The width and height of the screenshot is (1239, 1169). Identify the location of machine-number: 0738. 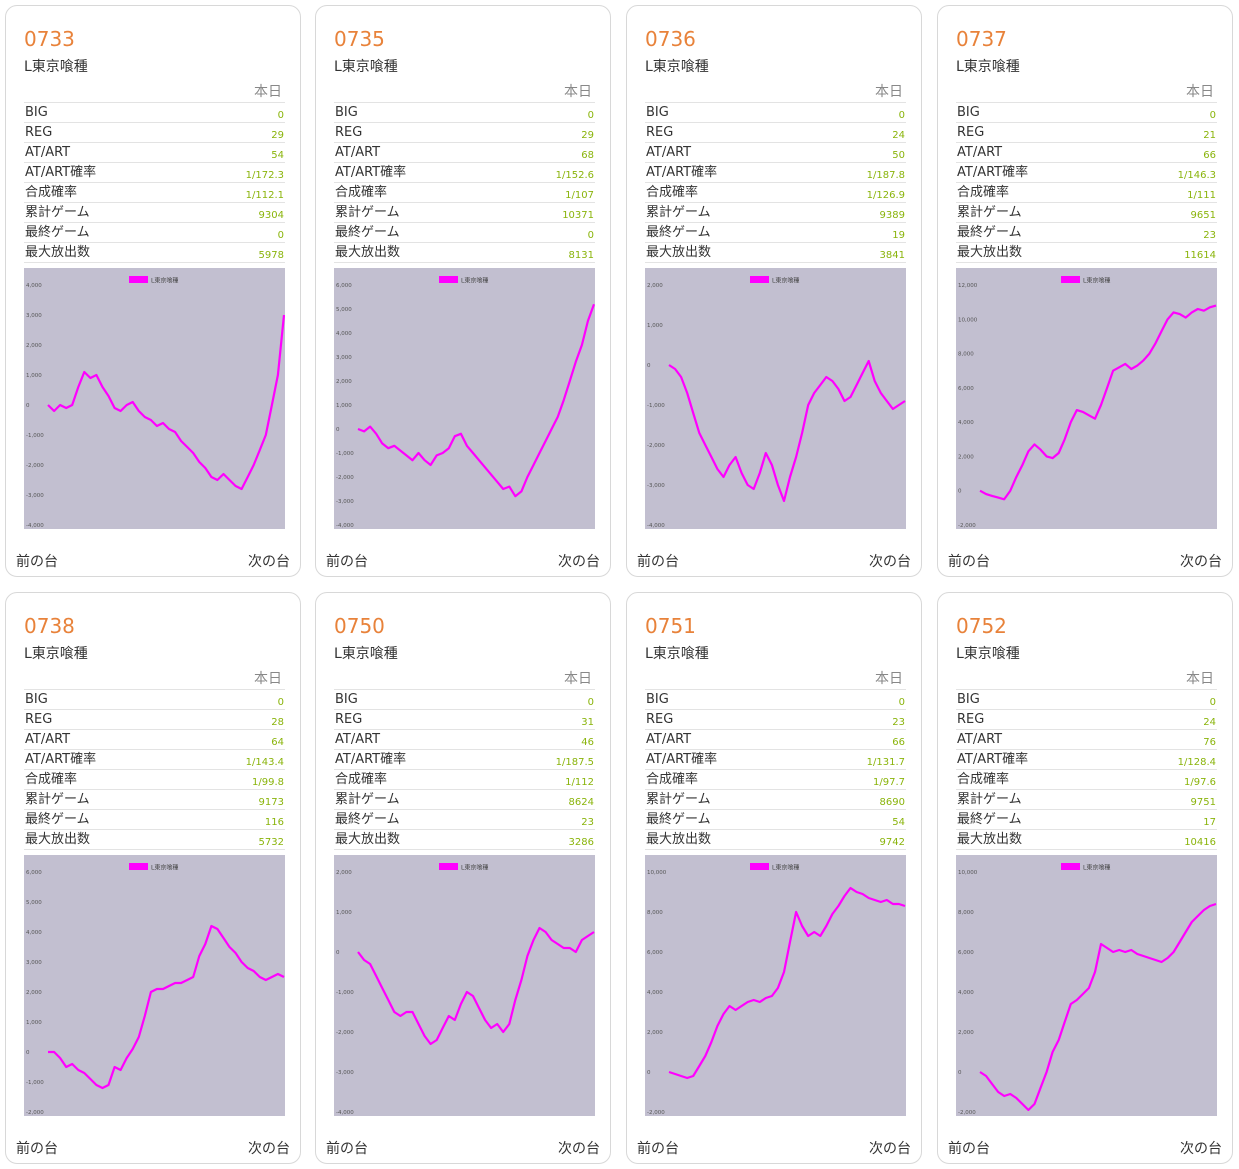
(49, 626).